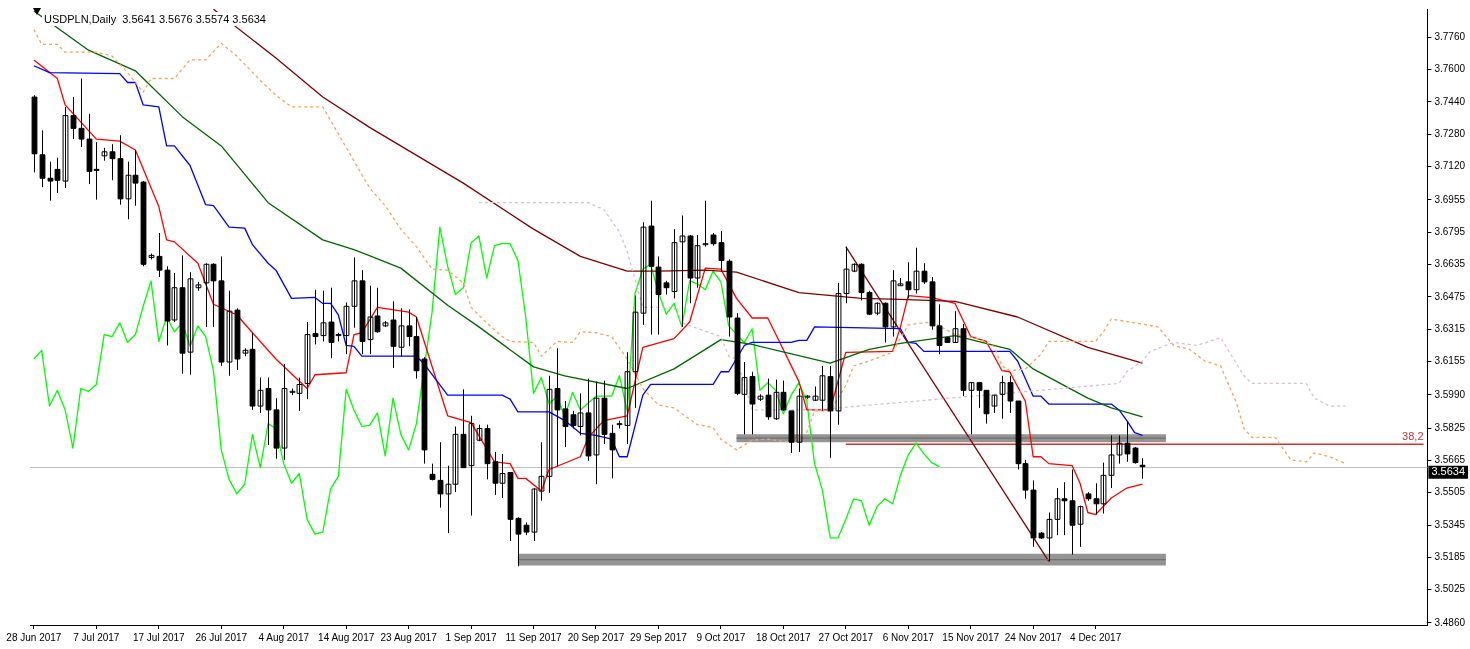 The height and width of the screenshot is (649, 1470). Describe the element at coordinates (96, 637) in the screenshot. I see `x-tick-label: 7 Jul 2017` at that location.